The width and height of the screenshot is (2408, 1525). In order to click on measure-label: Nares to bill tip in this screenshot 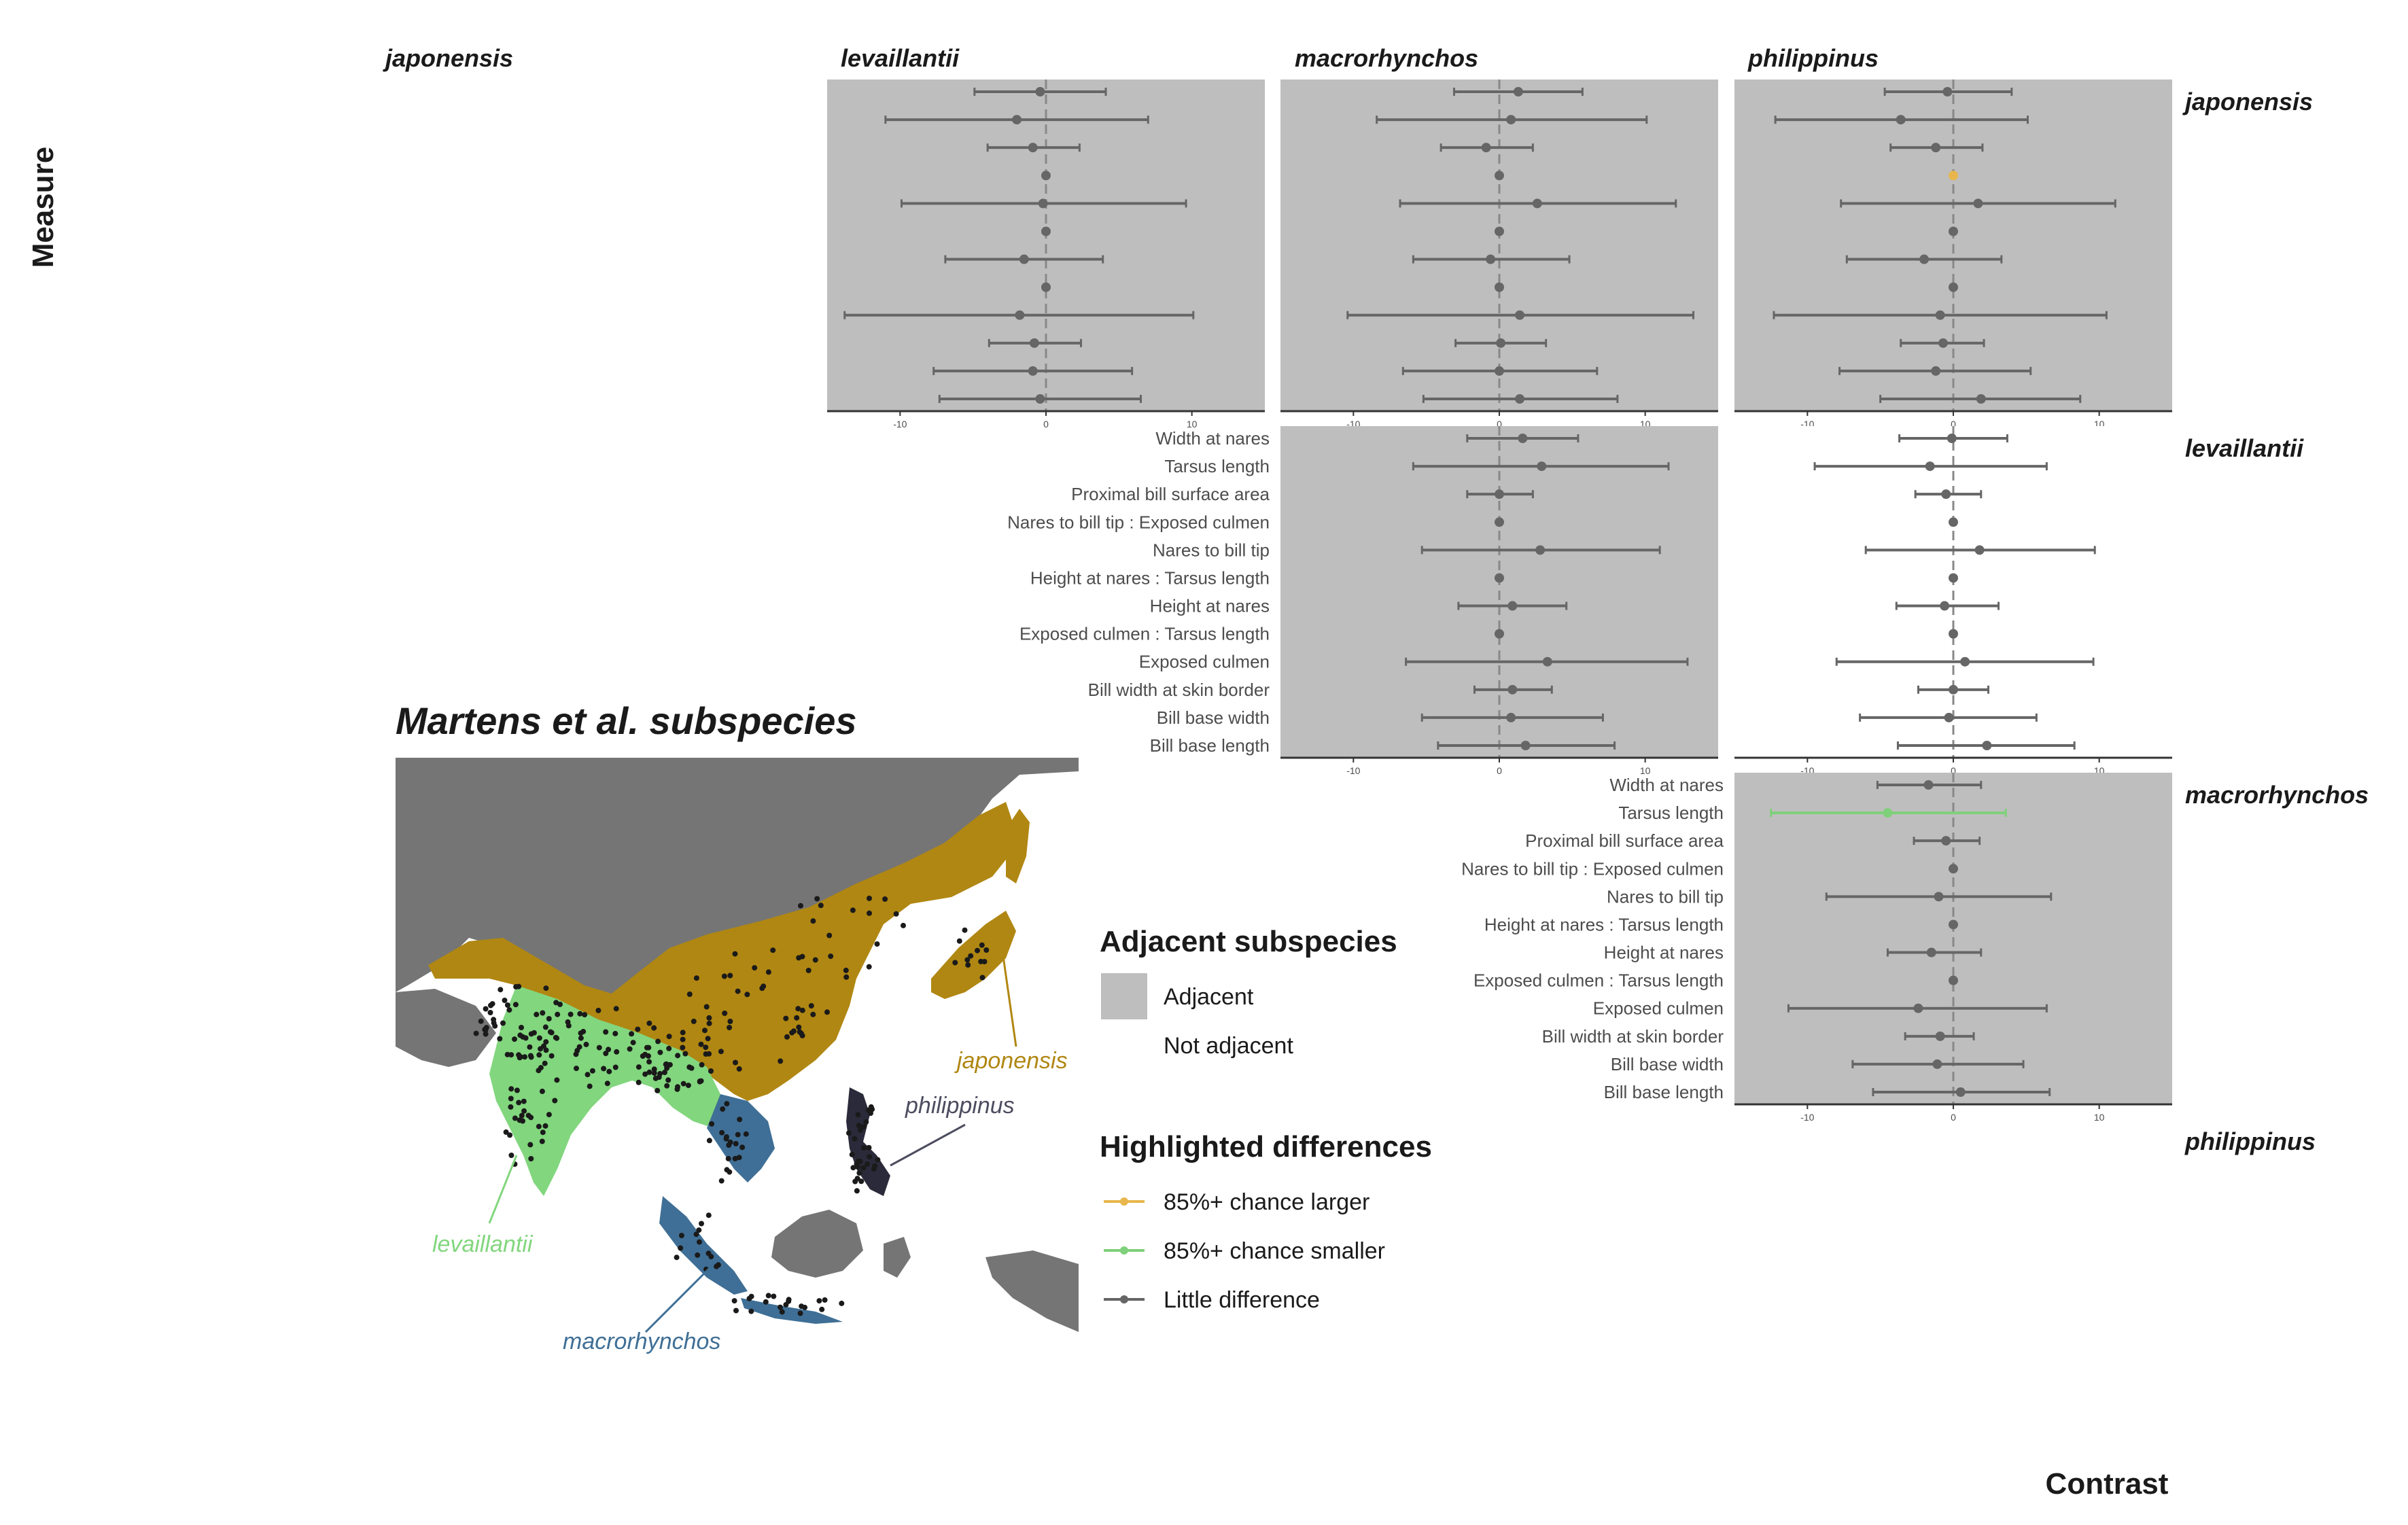, I will do `click(1211, 550)`.